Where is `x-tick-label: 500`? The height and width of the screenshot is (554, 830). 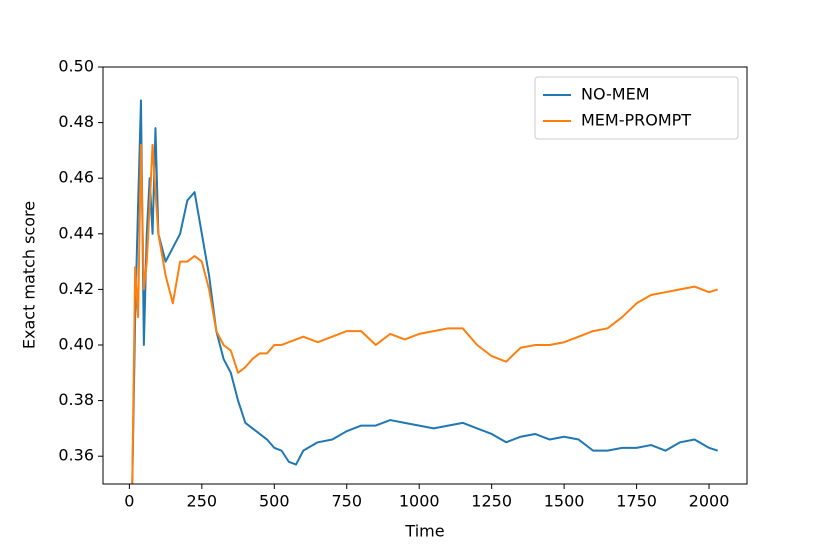 x-tick-label: 500 is located at coordinates (274, 501).